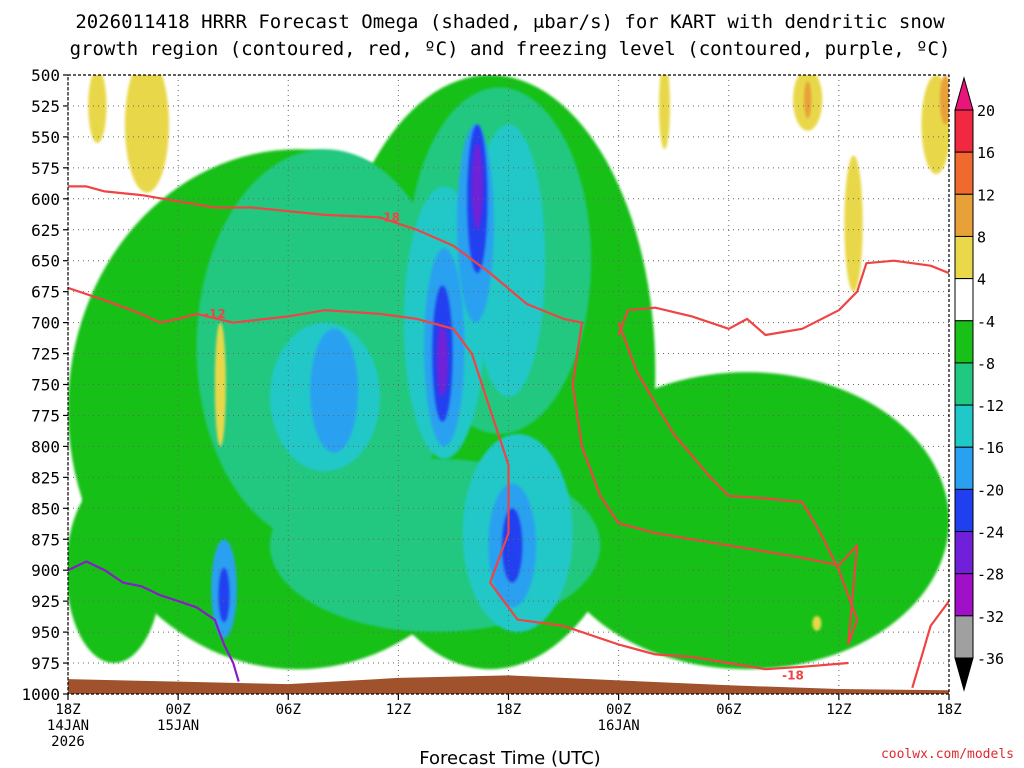 This screenshot has width=1024, height=768. I want to click on dgz-contour-label-0: -18, so click(389, 217).